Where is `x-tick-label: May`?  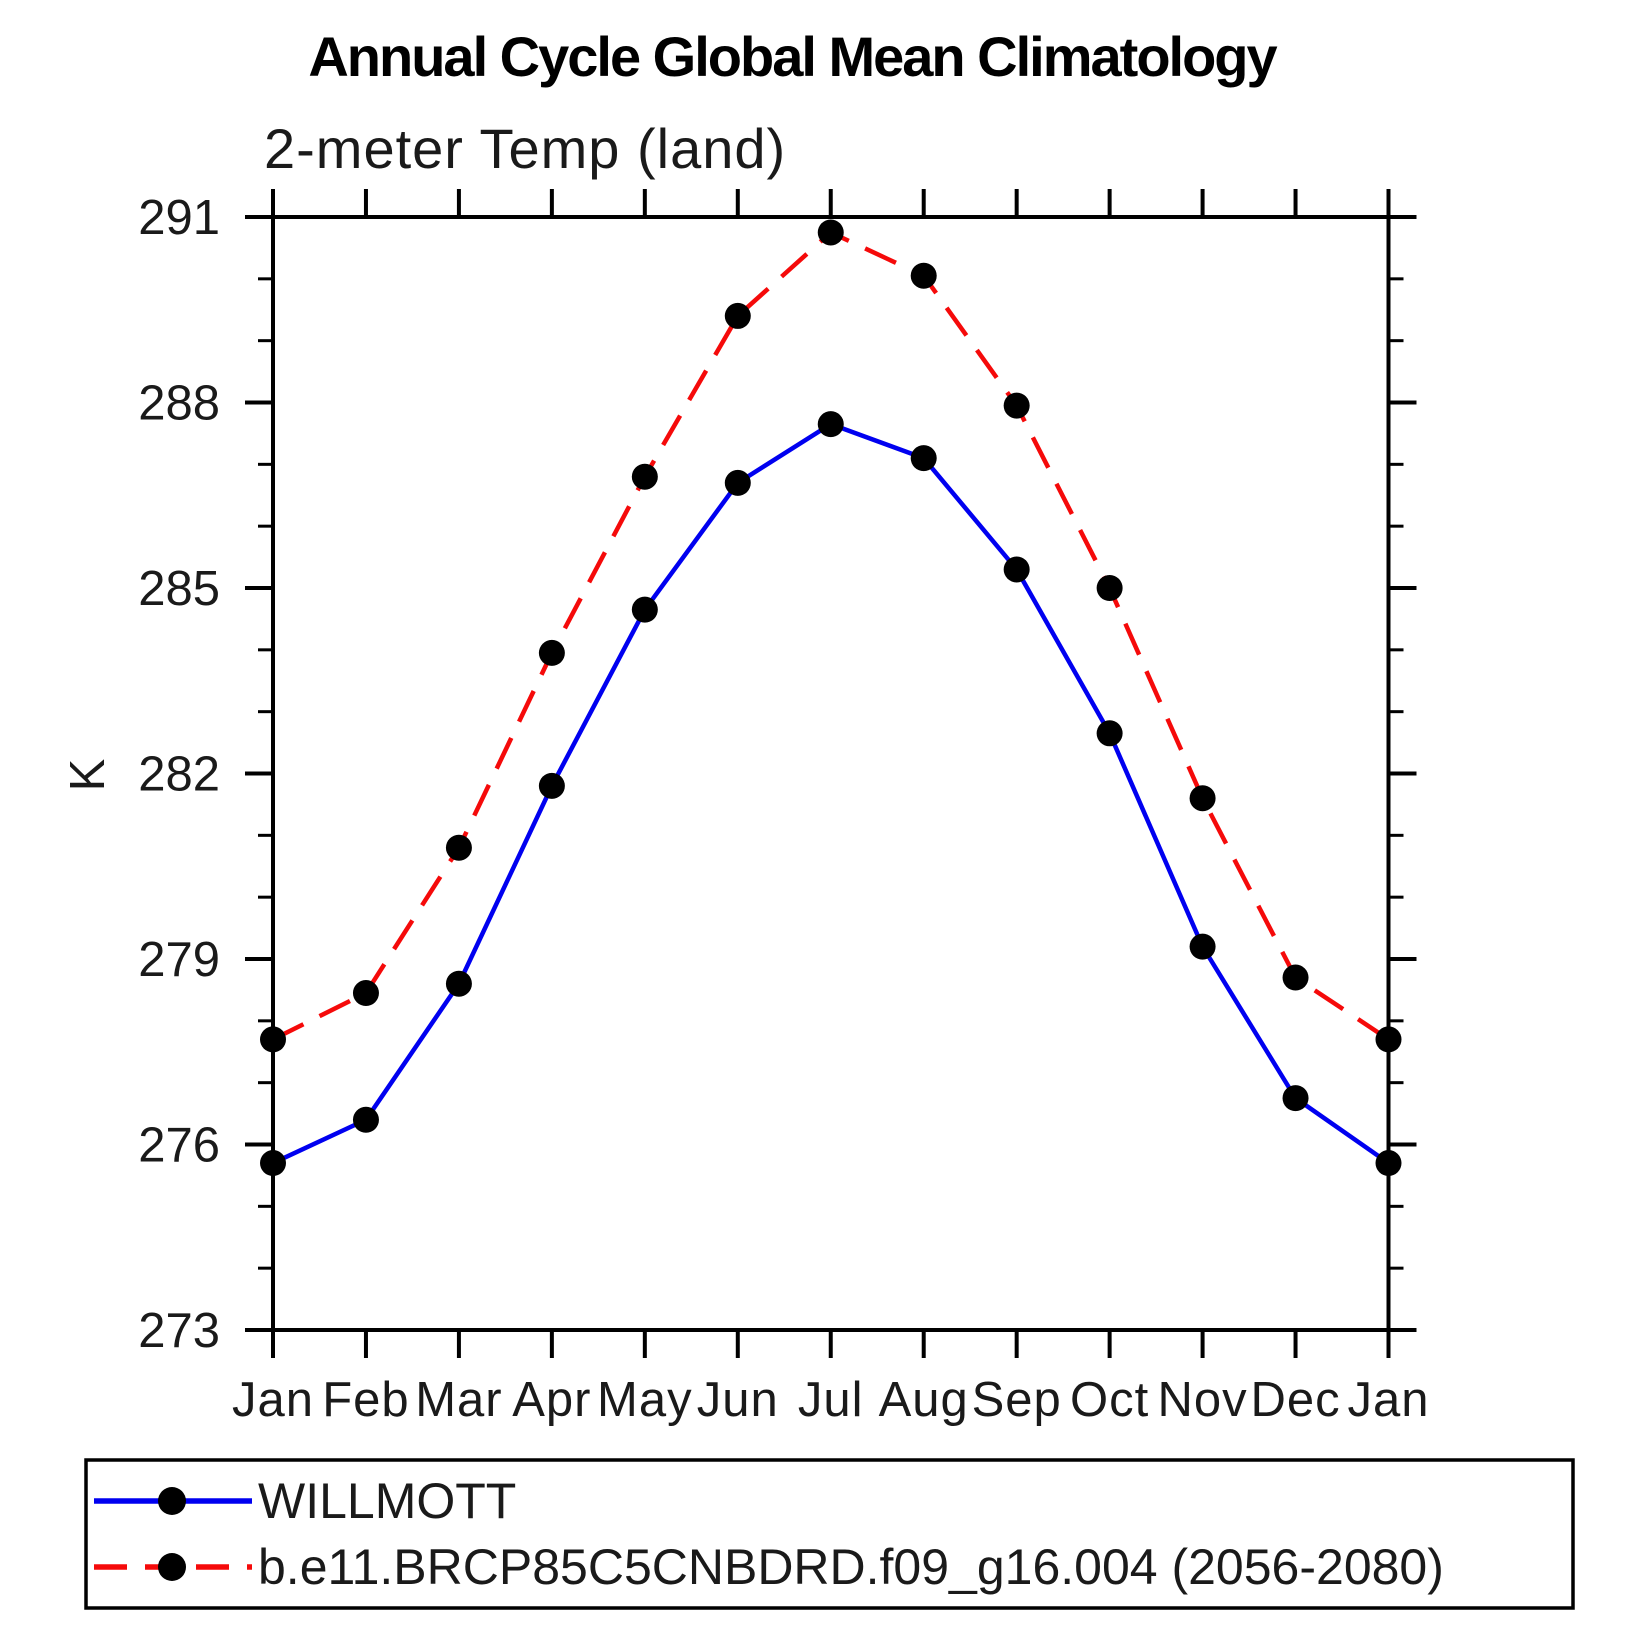
x-tick-label: May is located at coordinates (645, 1400).